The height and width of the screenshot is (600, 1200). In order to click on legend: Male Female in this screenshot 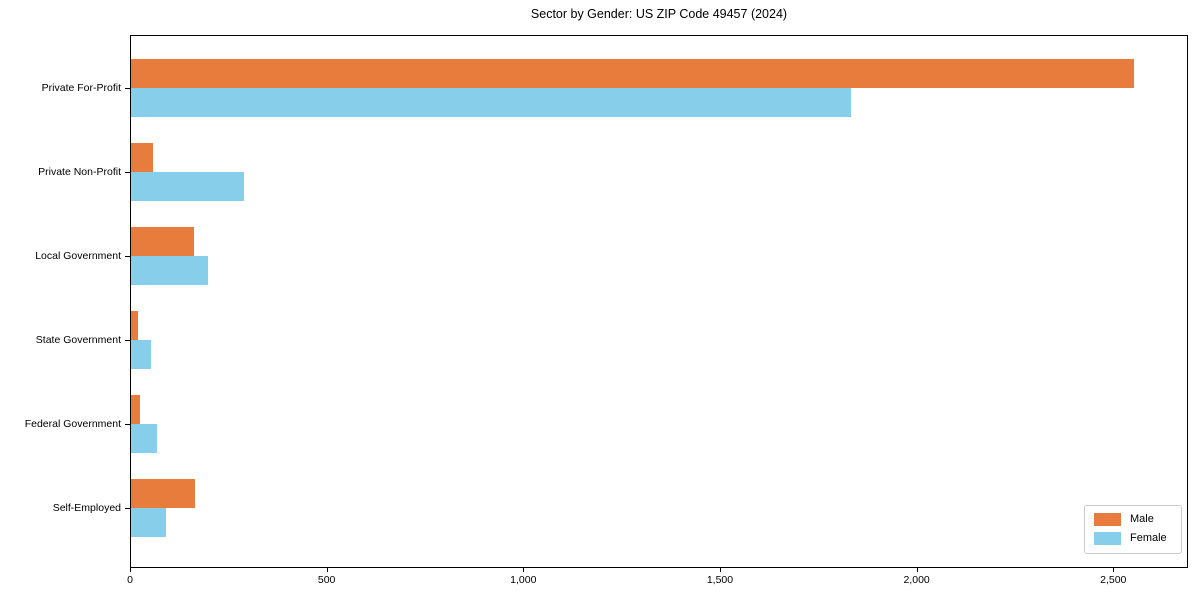, I will do `click(1133, 529)`.